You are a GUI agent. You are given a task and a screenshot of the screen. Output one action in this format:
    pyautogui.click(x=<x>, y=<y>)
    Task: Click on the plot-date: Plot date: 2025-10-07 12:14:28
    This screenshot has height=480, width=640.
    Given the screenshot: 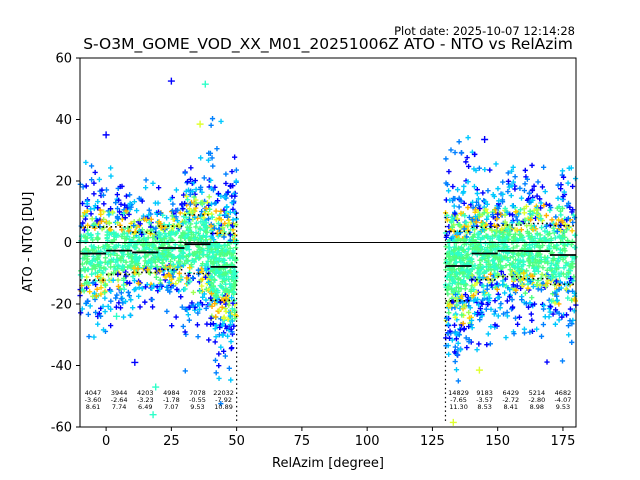 What is the action you would take?
    pyautogui.click(x=484, y=31)
    